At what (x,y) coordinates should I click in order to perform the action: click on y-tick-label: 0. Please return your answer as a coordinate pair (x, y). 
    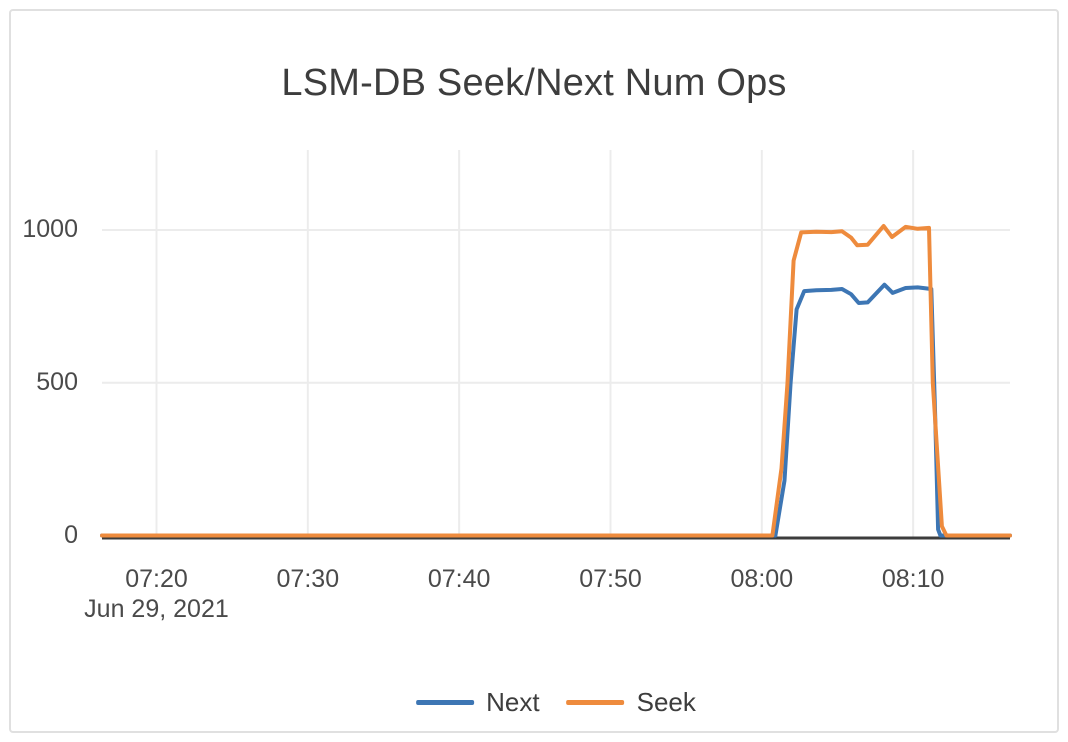
    Looking at the image, I should click on (71, 534).